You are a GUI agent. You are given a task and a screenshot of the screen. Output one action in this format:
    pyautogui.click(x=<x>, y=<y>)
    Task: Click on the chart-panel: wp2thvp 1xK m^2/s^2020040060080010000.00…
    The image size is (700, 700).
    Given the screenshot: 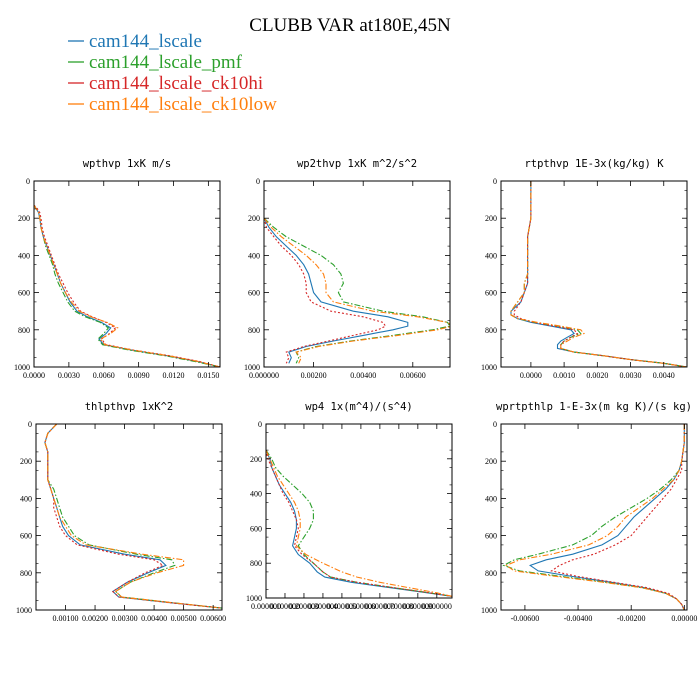 What is the action you would take?
    pyautogui.click(x=347, y=269)
    